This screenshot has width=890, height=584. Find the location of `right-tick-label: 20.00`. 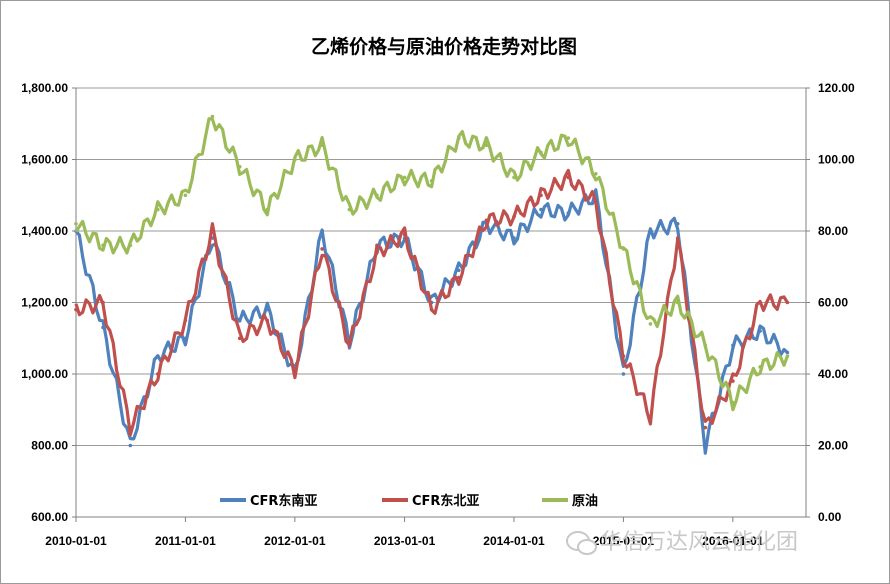

right-tick-label: 20.00 is located at coordinates (833, 446).